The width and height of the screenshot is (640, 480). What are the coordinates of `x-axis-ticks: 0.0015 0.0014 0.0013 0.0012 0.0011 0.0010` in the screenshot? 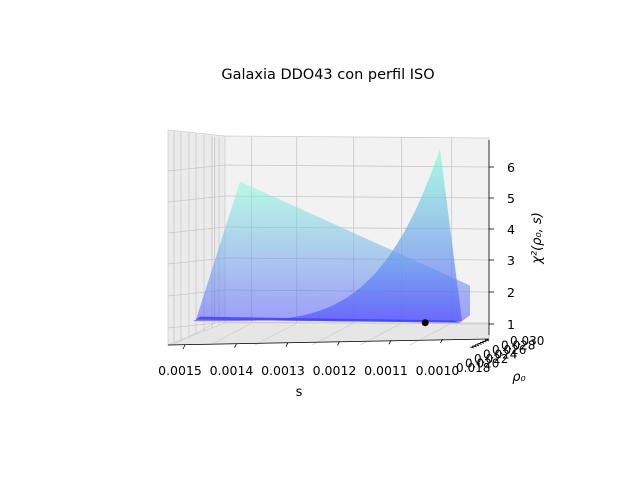 It's located at (309, 358).